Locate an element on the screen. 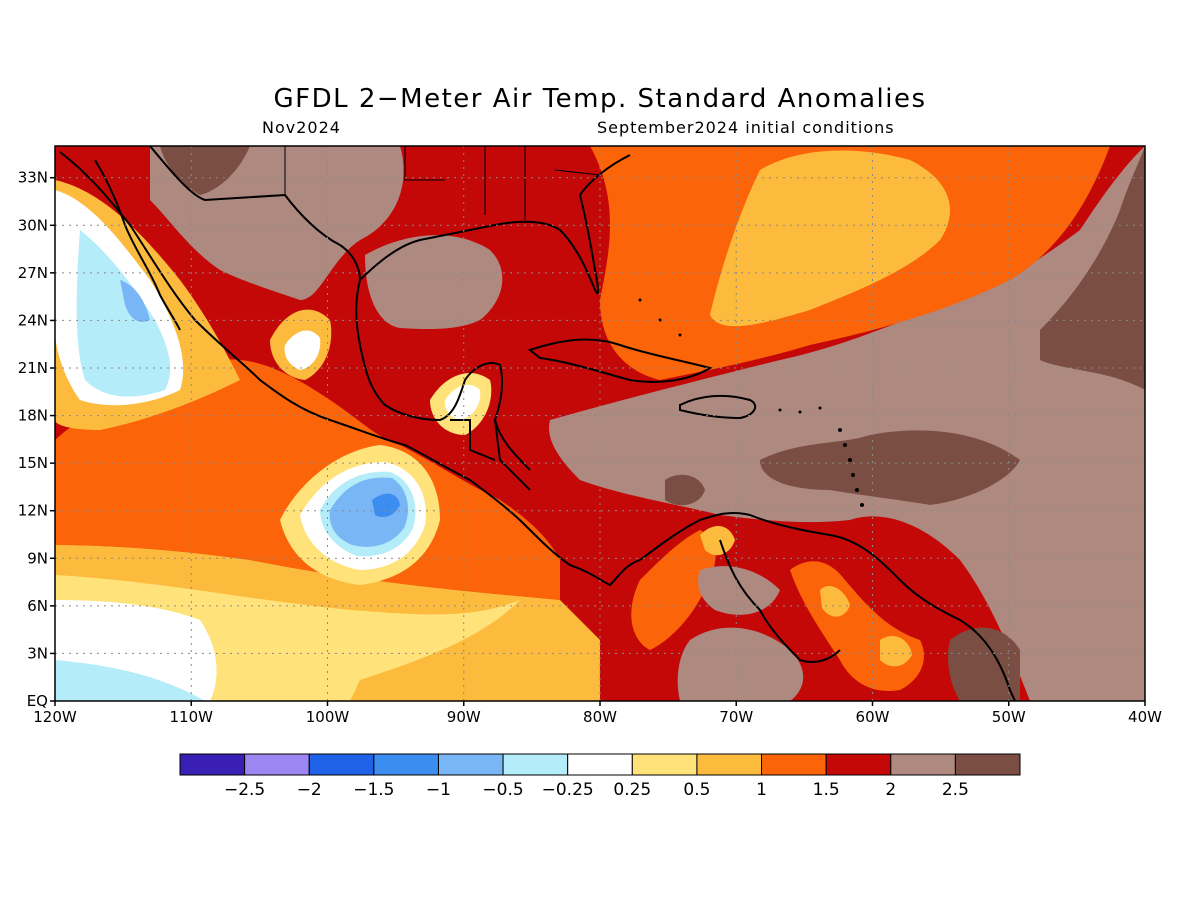  tick-label-lat: 3N is located at coordinates (37, 653).